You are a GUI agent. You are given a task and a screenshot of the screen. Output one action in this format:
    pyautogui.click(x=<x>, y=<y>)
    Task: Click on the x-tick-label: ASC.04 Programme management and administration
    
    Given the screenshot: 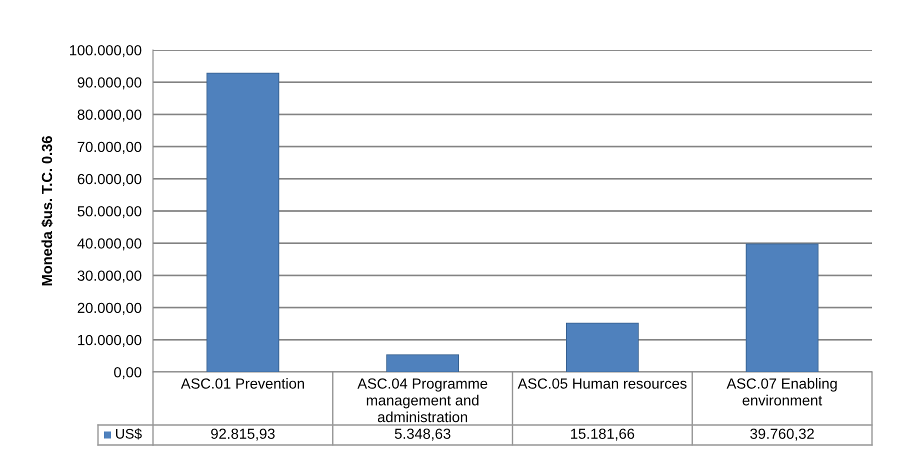 What is the action you would take?
    pyautogui.click(x=422, y=400)
    